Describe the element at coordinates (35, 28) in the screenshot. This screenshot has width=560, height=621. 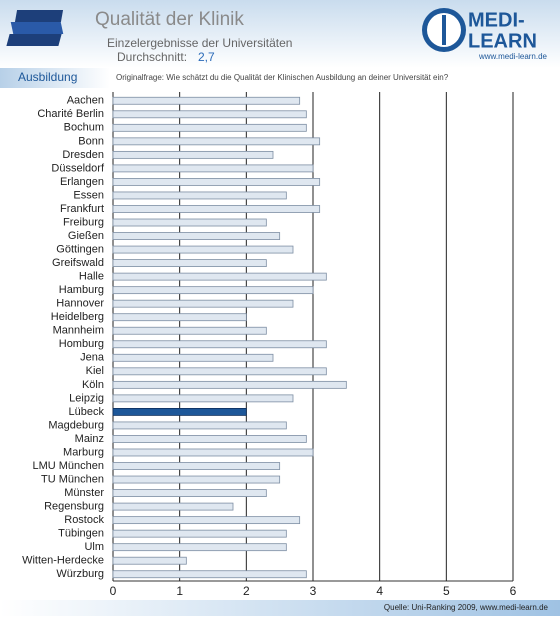
I see `books-icon` at that location.